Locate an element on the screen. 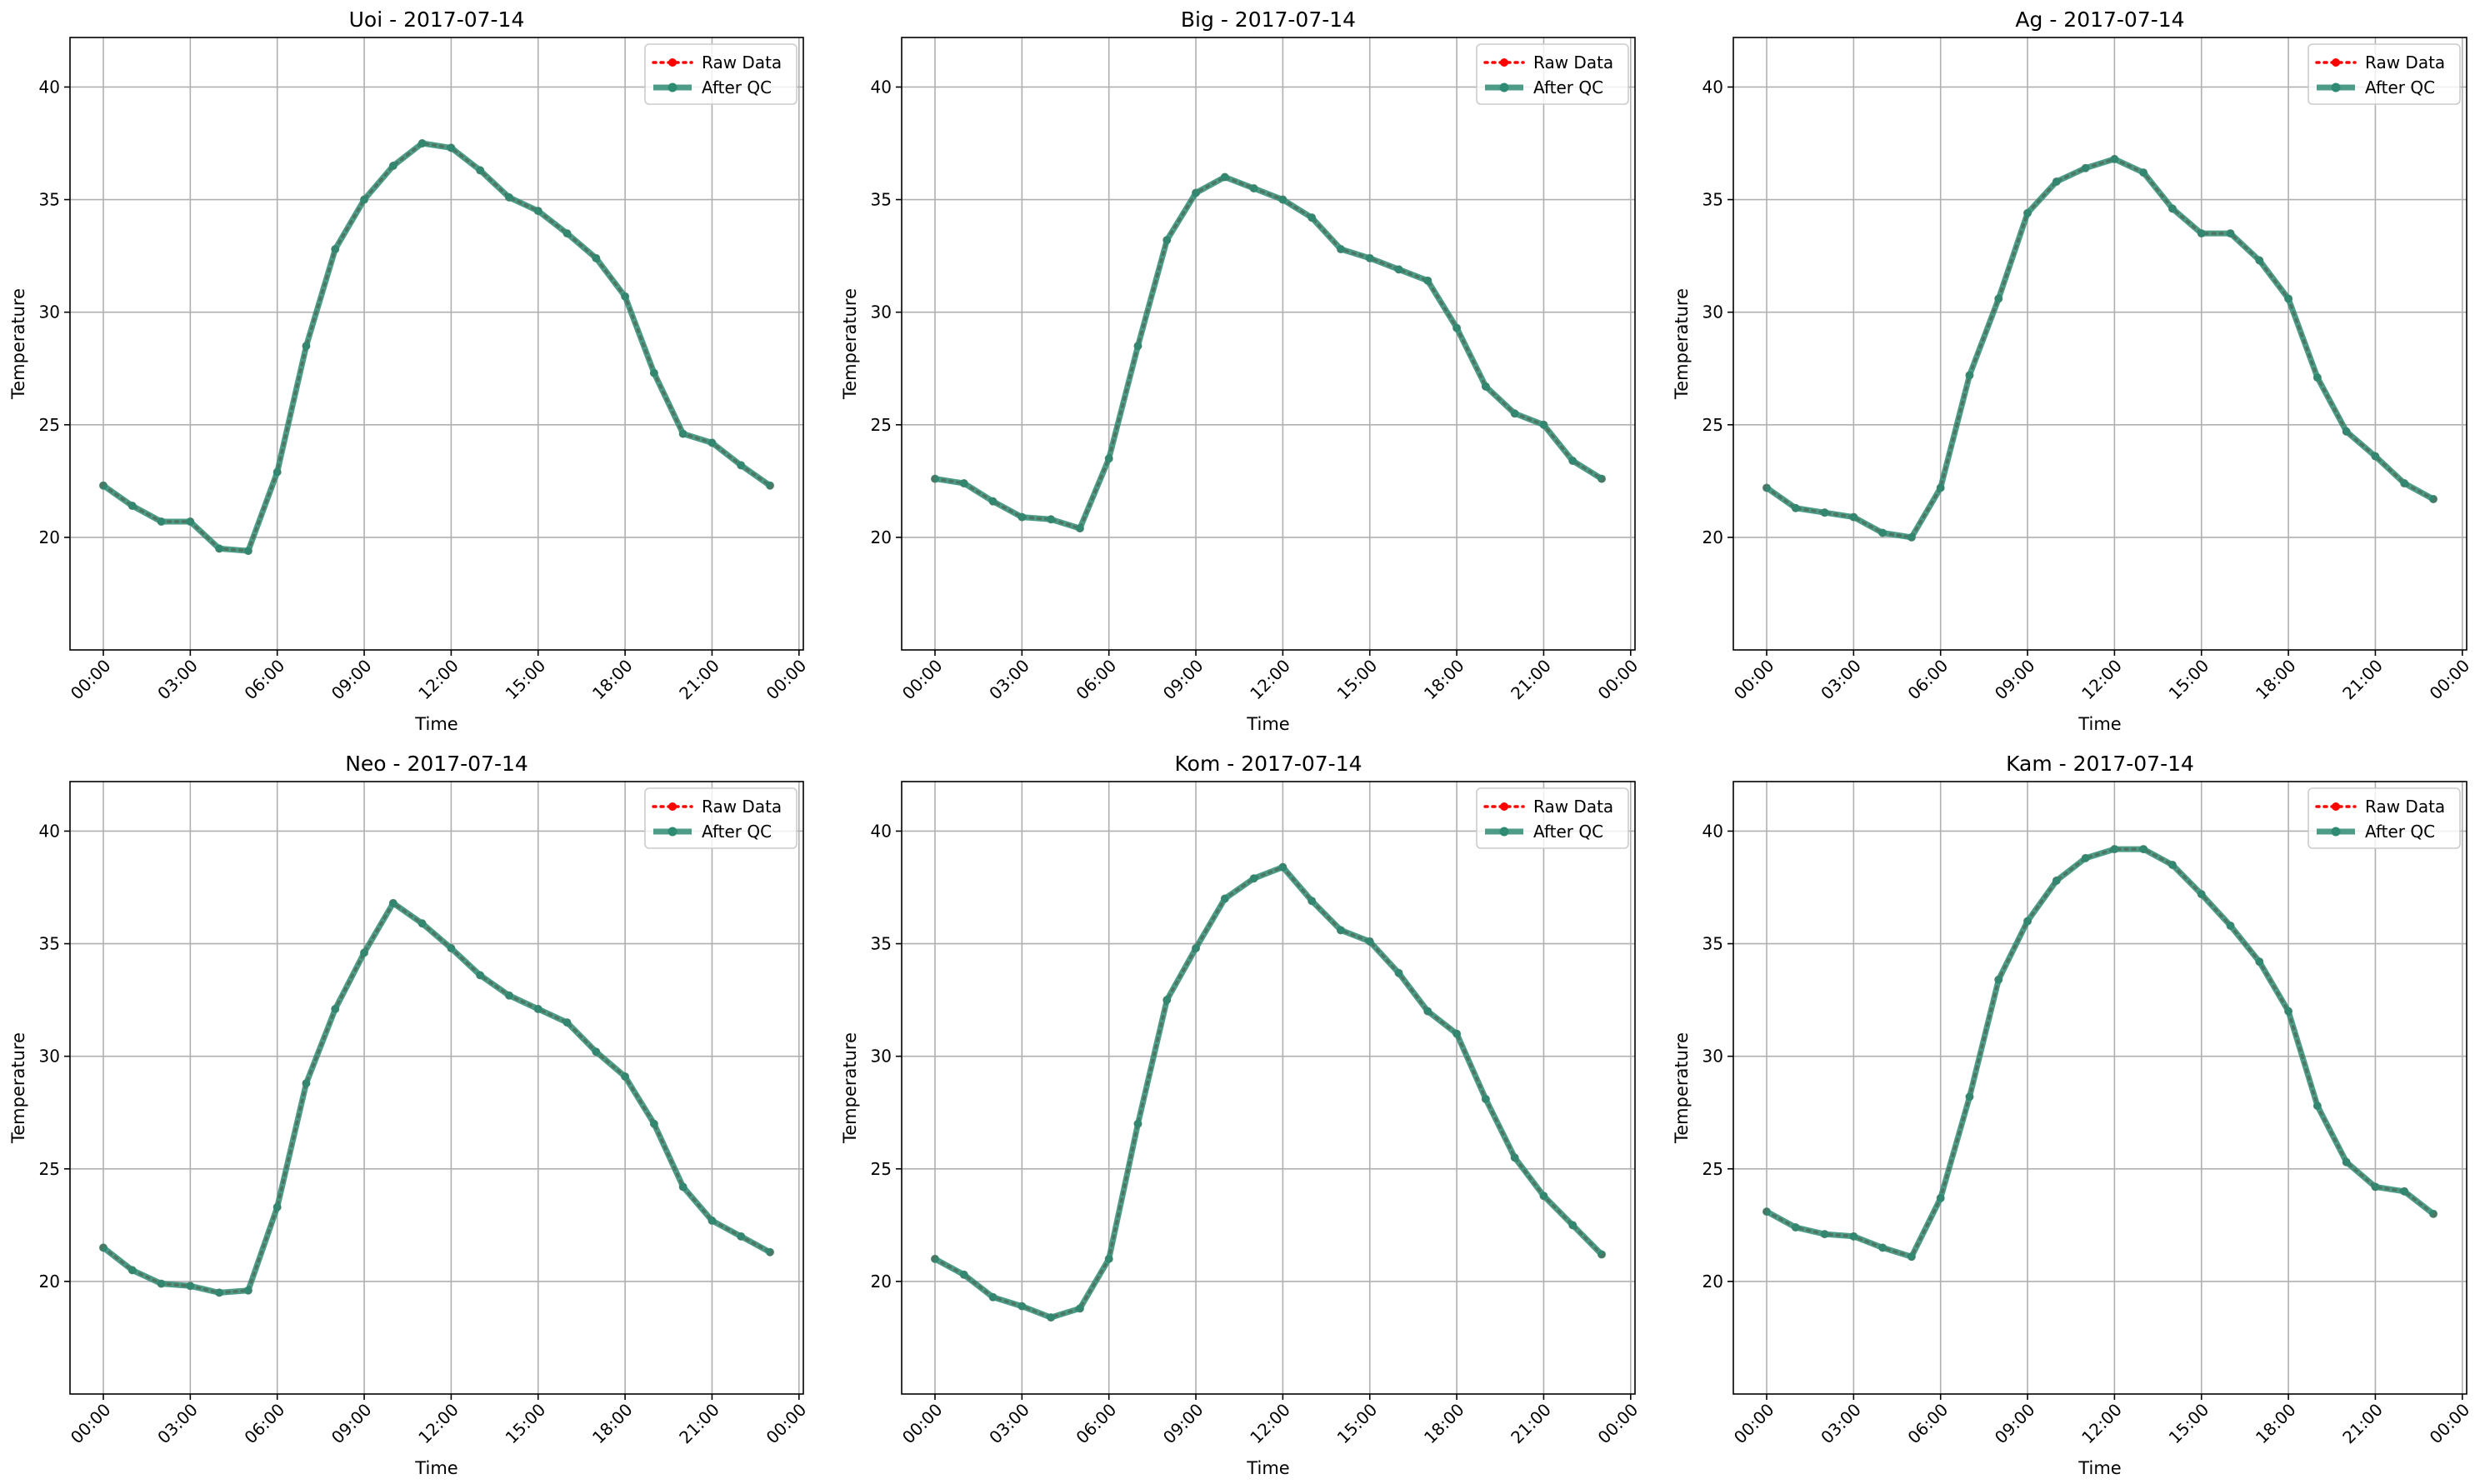 The width and height of the screenshot is (2485, 1484). chart-title: Uoi - 2017-07-14 is located at coordinates (437, 19).